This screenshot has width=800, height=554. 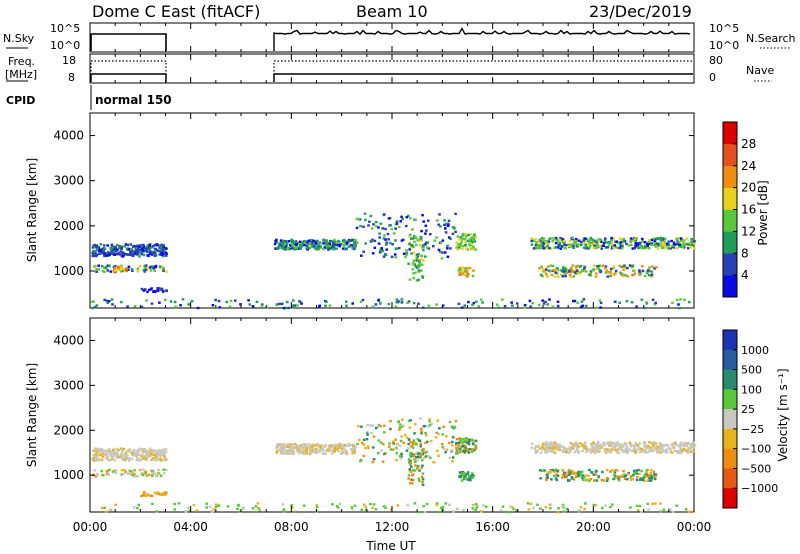 I want to click on nsearch-tick-top: 10^5, so click(x=724, y=28).